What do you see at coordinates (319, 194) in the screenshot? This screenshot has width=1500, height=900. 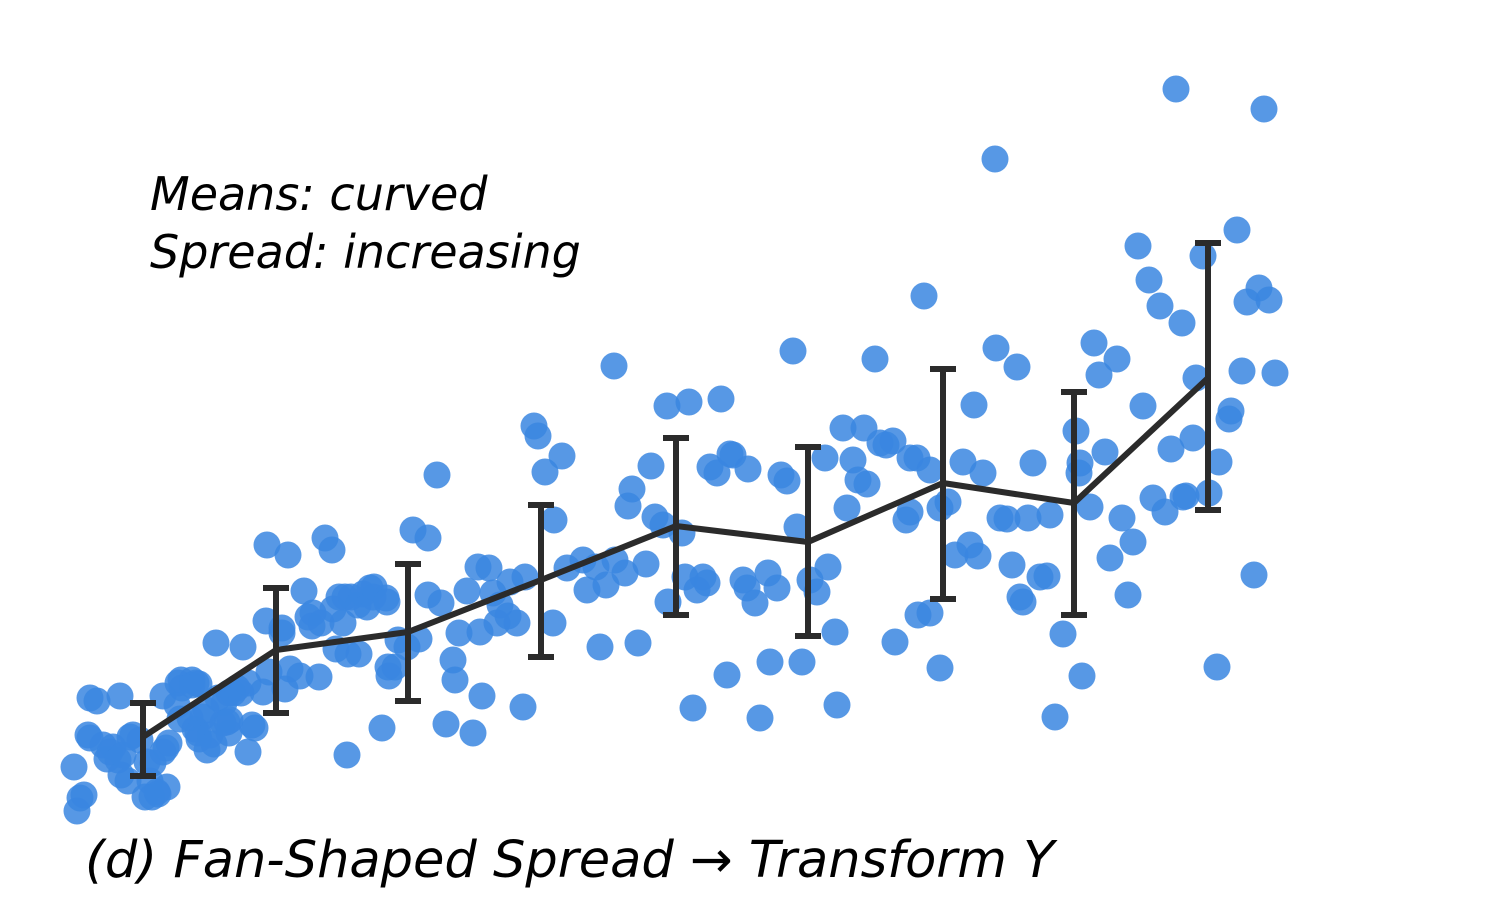 I see `annotation-line-means: Means: curved` at bounding box center [319, 194].